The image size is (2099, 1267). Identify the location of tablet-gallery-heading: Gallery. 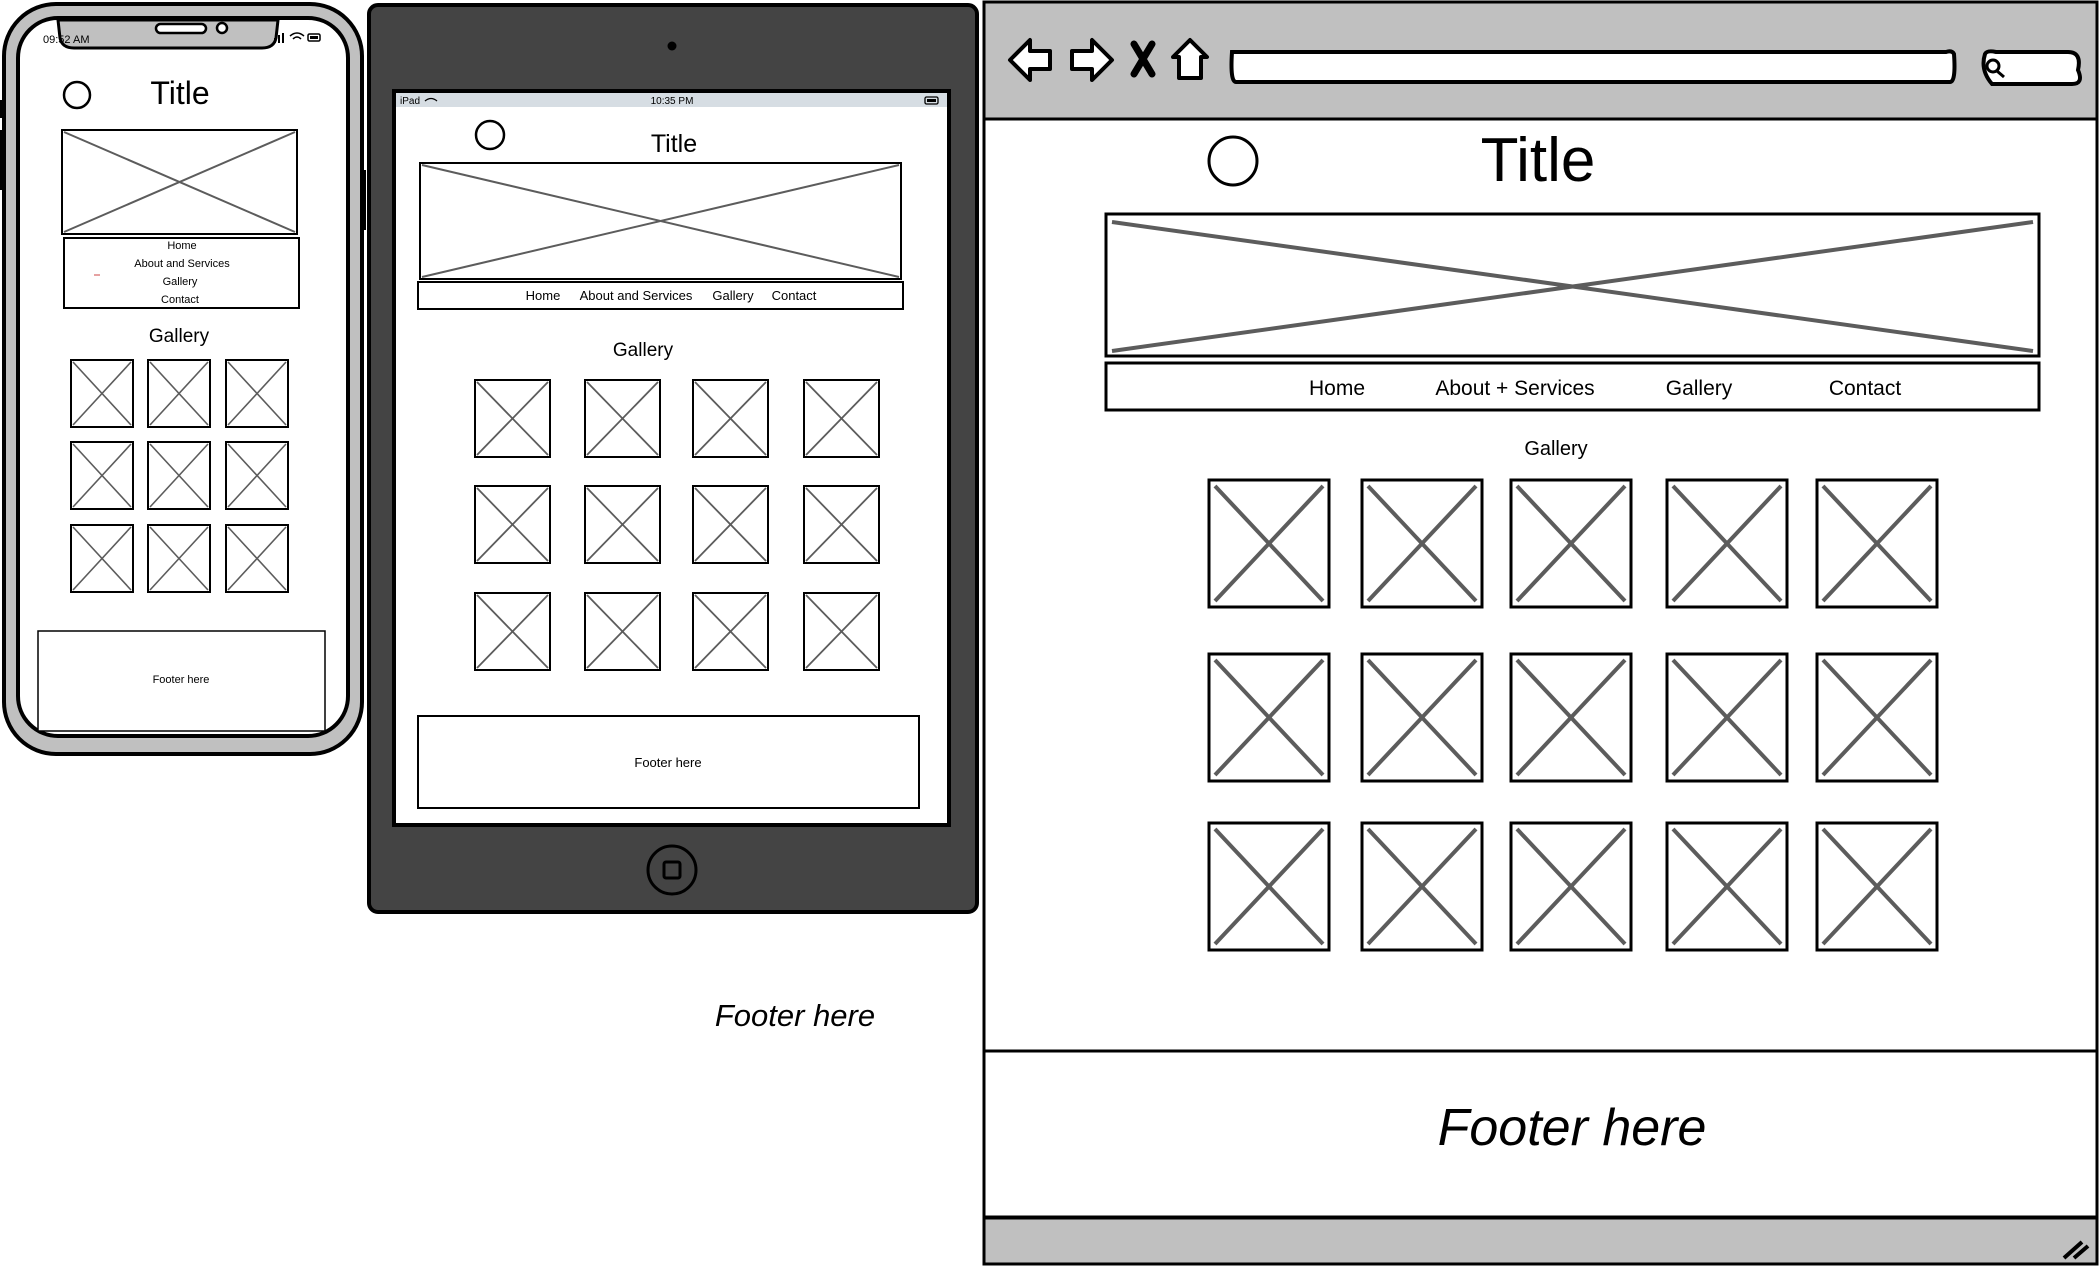
(643, 350).